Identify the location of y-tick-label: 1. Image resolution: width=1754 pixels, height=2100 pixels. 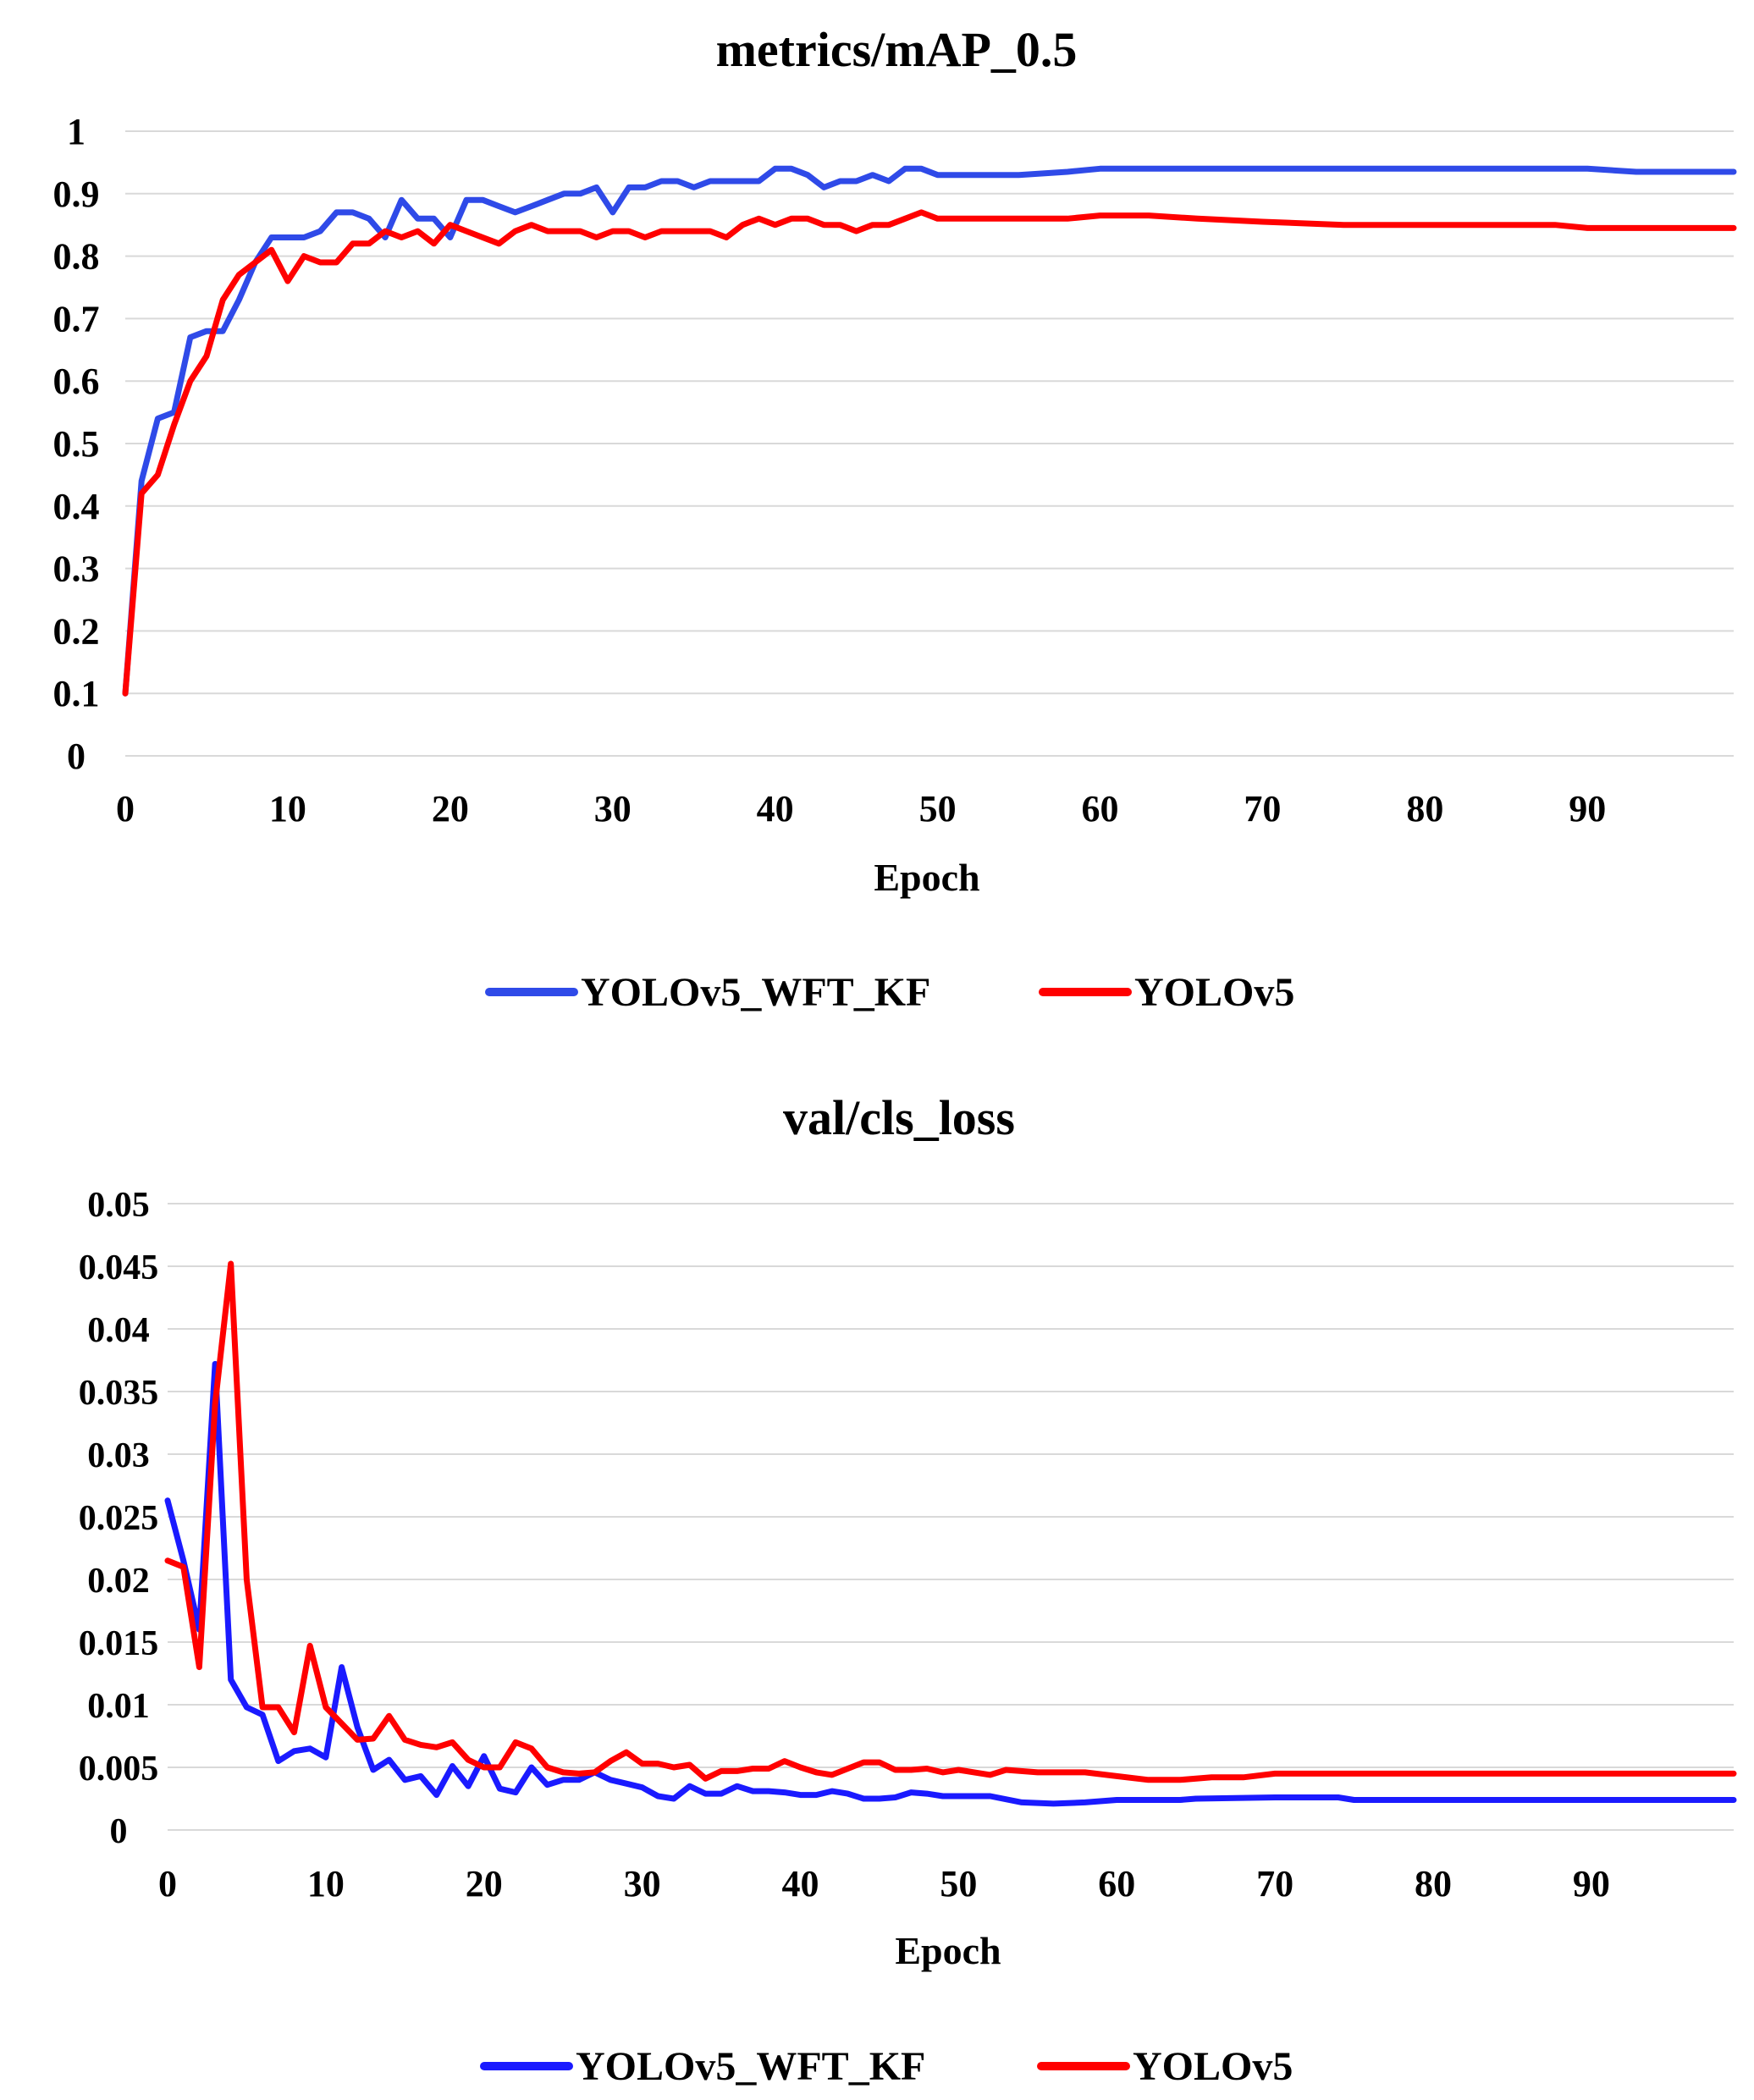
(76, 131).